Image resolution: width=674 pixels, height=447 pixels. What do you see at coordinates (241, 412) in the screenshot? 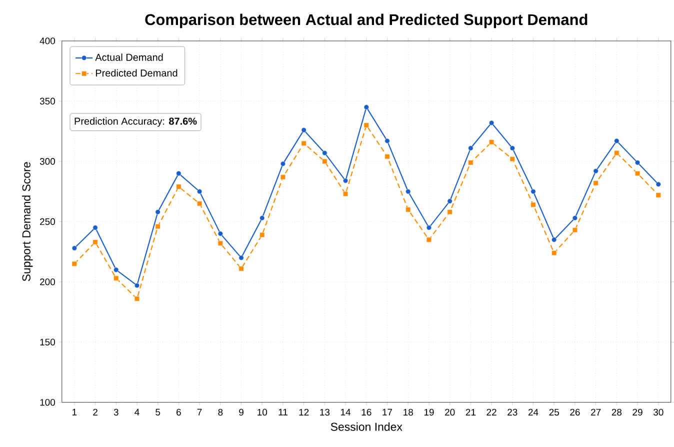
I see `x-tick-label: 9` at bounding box center [241, 412].